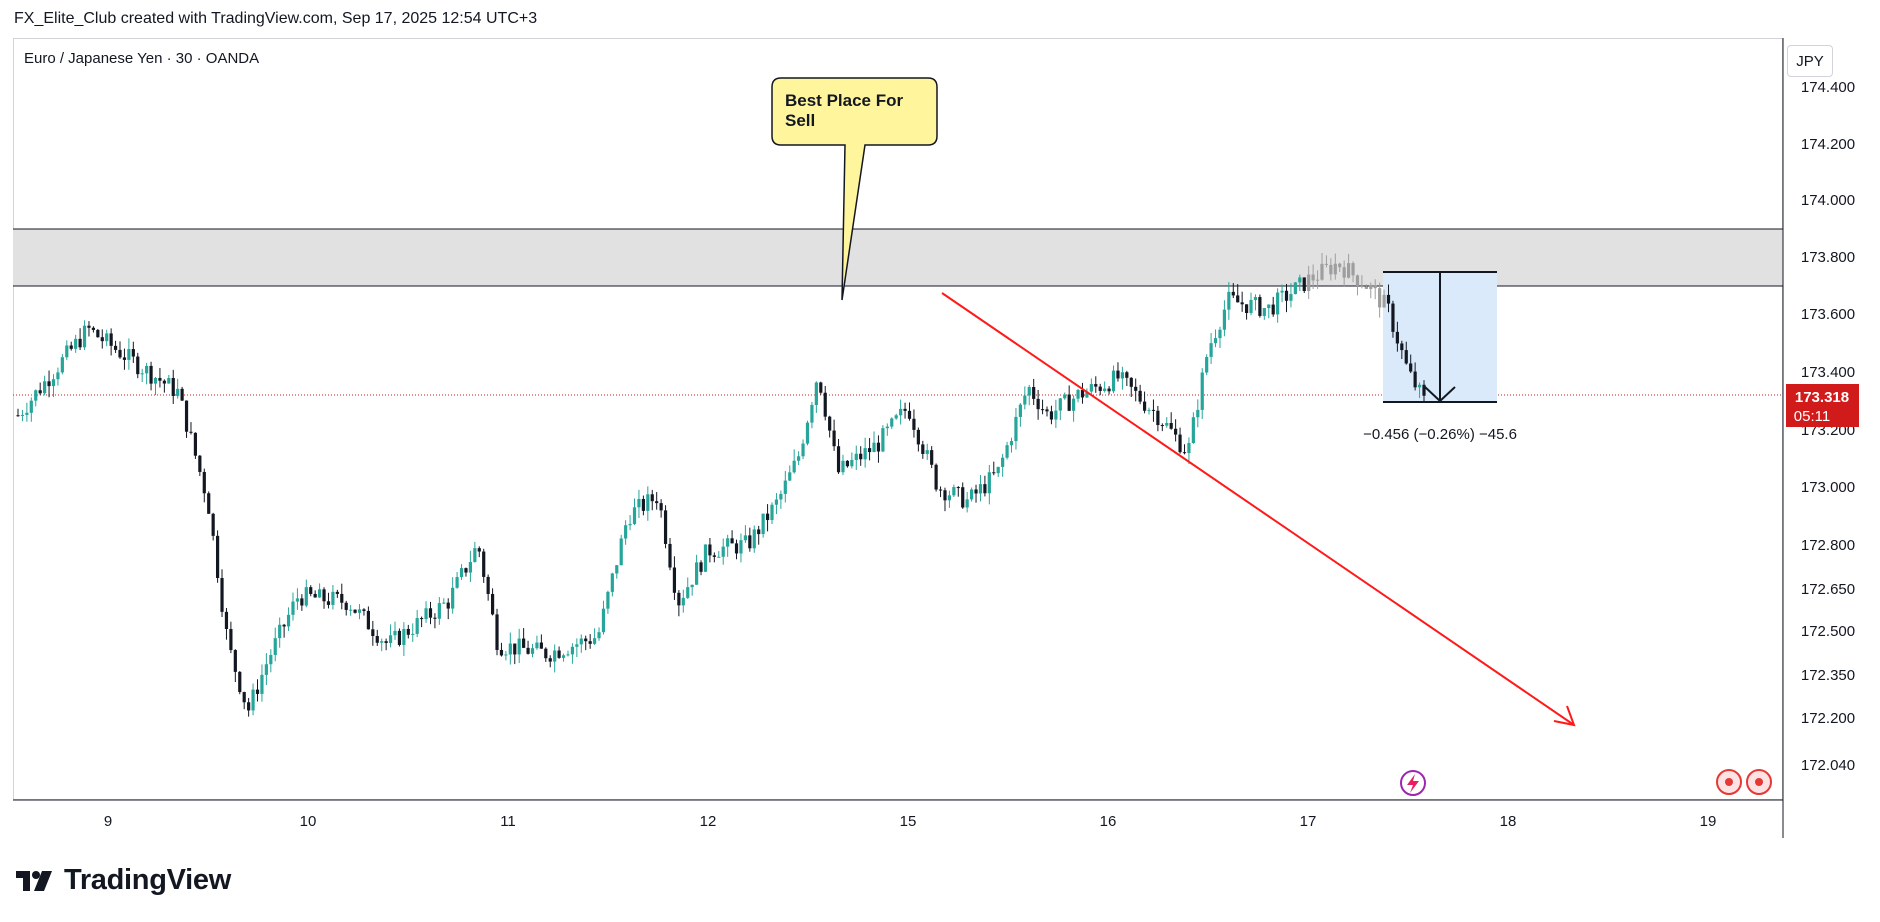  What do you see at coordinates (1822, 397) in the screenshot?
I see `current-price-value: 173.318` at bounding box center [1822, 397].